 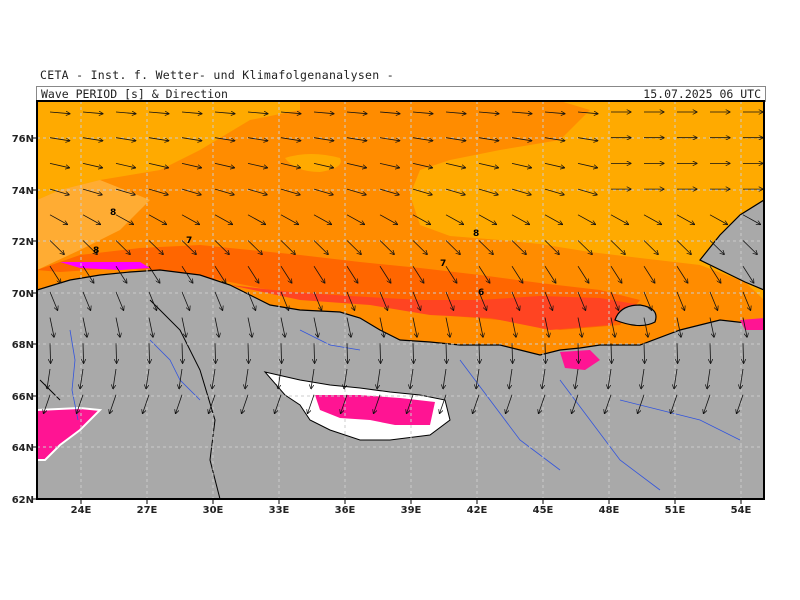 What do you see at coordinates (543, 510) in the screenshot?
I see `lon-tick-label: 45E` at bounding box center [543, 510].